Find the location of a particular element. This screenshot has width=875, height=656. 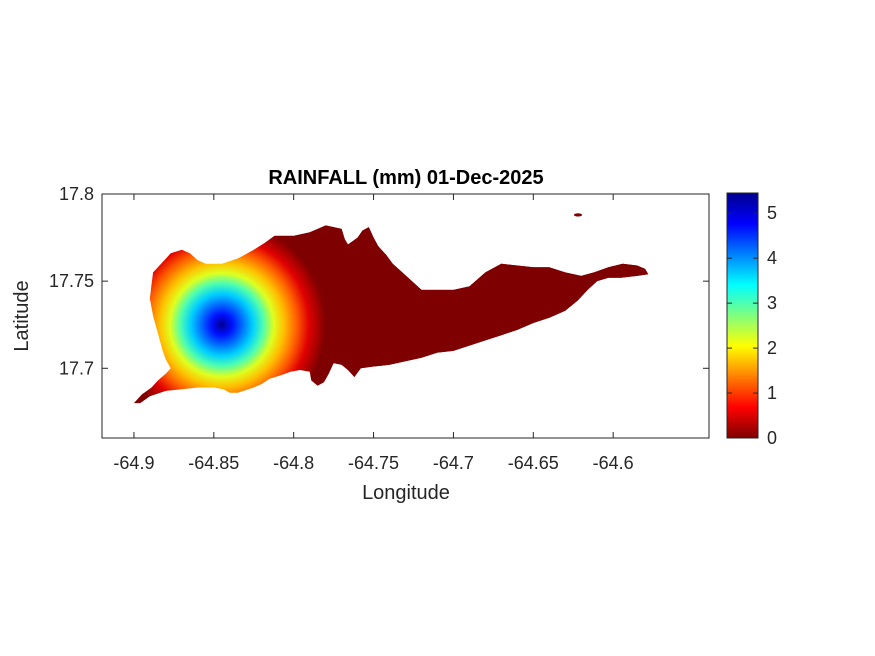

colorbar-tick-label: 4 is located at coordinates (772, 258).